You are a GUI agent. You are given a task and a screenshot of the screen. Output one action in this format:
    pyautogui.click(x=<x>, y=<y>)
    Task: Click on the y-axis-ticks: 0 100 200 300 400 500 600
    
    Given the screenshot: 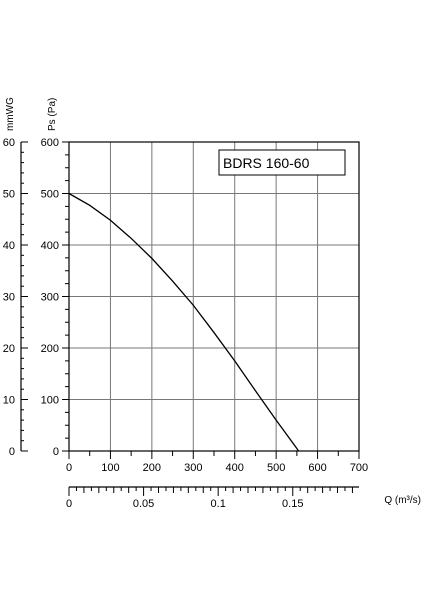 What is the action you would take?
    pyautogui.click(x=55, y=297)
    